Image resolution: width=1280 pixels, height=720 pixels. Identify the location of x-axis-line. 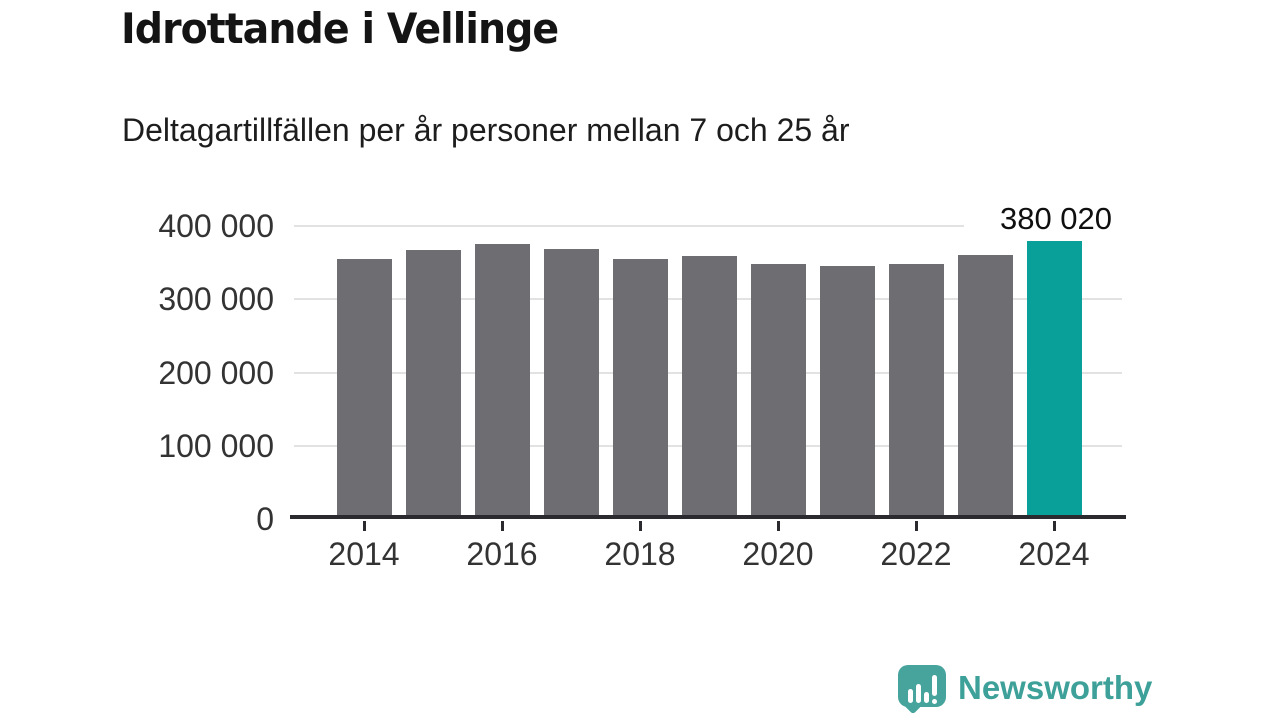
(708, 517).